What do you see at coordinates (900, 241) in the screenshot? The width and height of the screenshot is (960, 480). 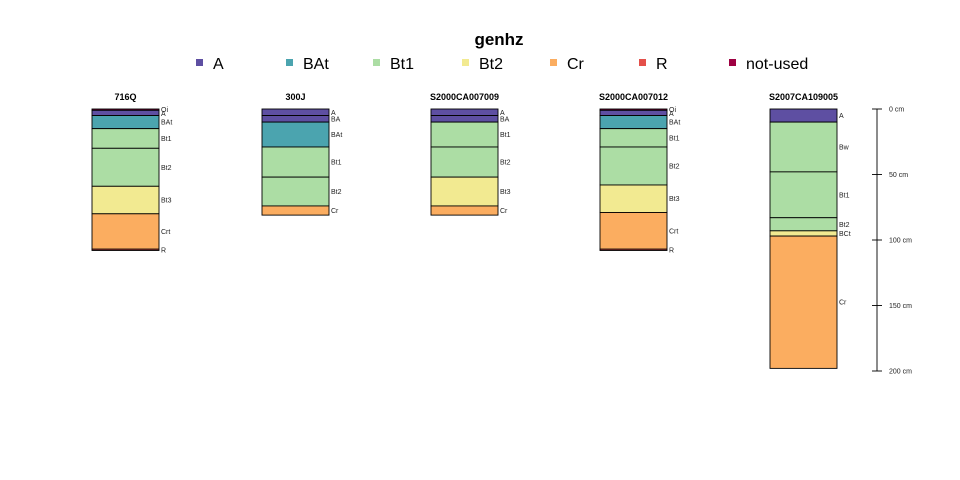 I see `depth-tick-label: 100 cm` at bounding box center [900, 241].